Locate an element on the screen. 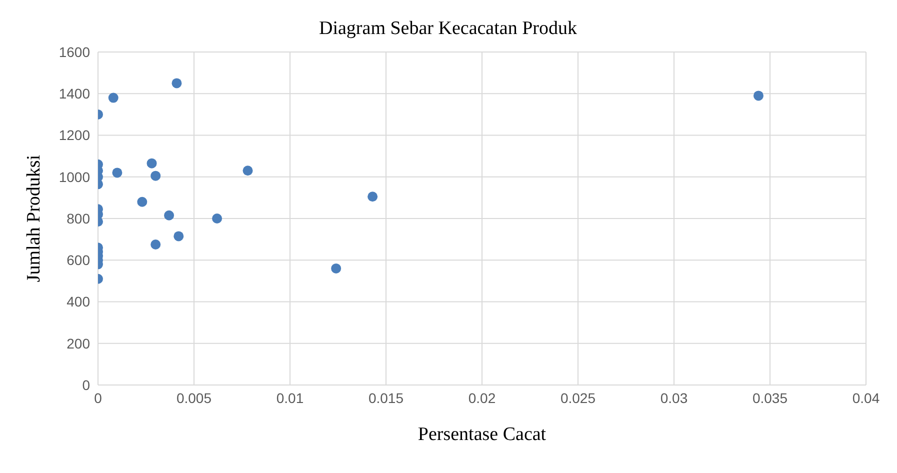 The image size is (897, 473). x-tick-label: 0.015 is located at coordinates (386, 398).